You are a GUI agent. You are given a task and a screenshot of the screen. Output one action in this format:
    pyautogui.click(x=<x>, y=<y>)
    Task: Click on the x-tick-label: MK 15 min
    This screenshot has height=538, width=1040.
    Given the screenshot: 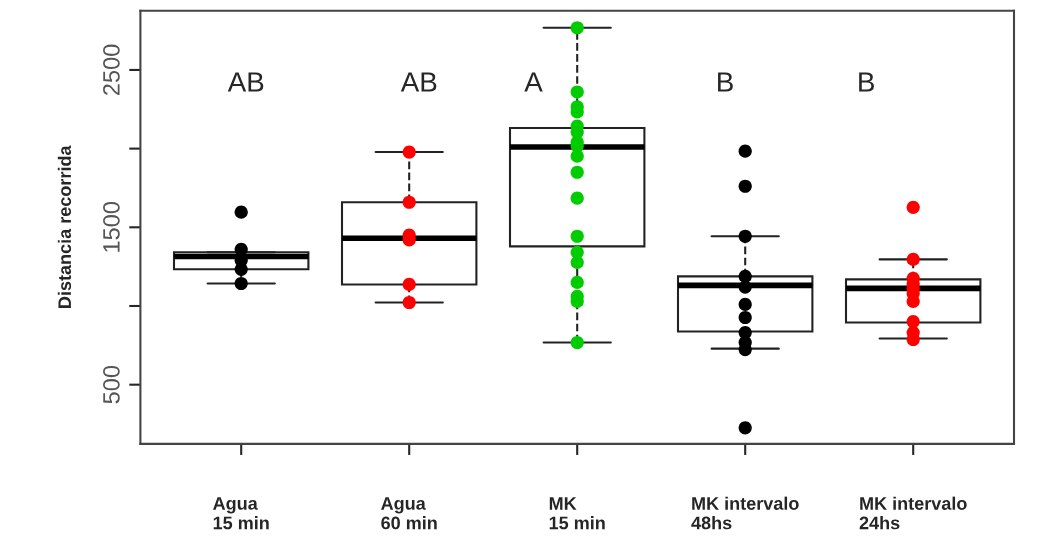 What is the action you would take?
    pyautogui.click(x=577, y=513)
    